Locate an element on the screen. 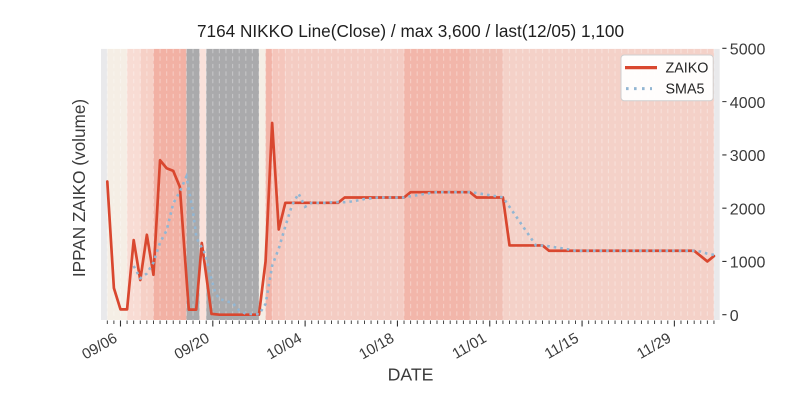 The width and height of the screenshot is (800, 405). svg-text: DATE is located at coordinates (411, 374).